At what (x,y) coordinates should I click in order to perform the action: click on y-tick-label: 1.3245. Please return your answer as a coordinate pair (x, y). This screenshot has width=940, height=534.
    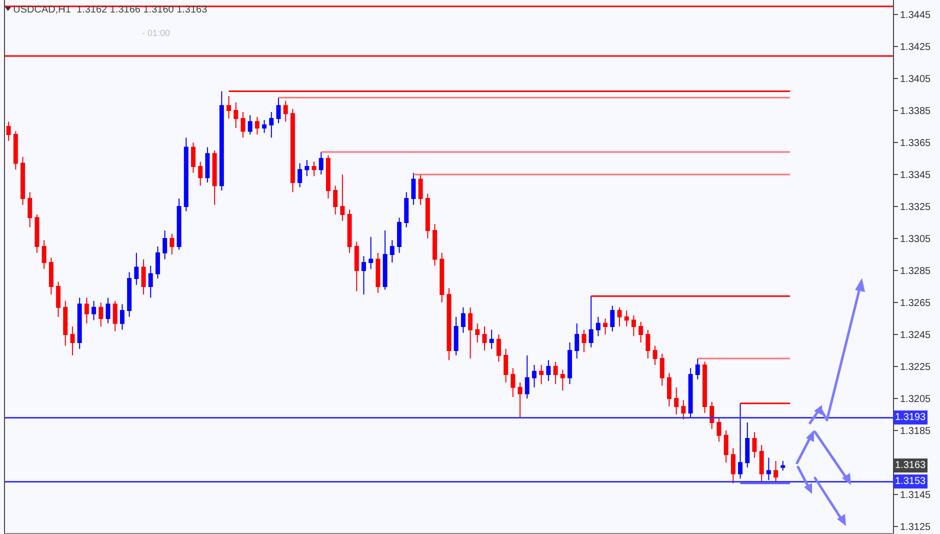
    Looking at the image, I should click on (916, 336).